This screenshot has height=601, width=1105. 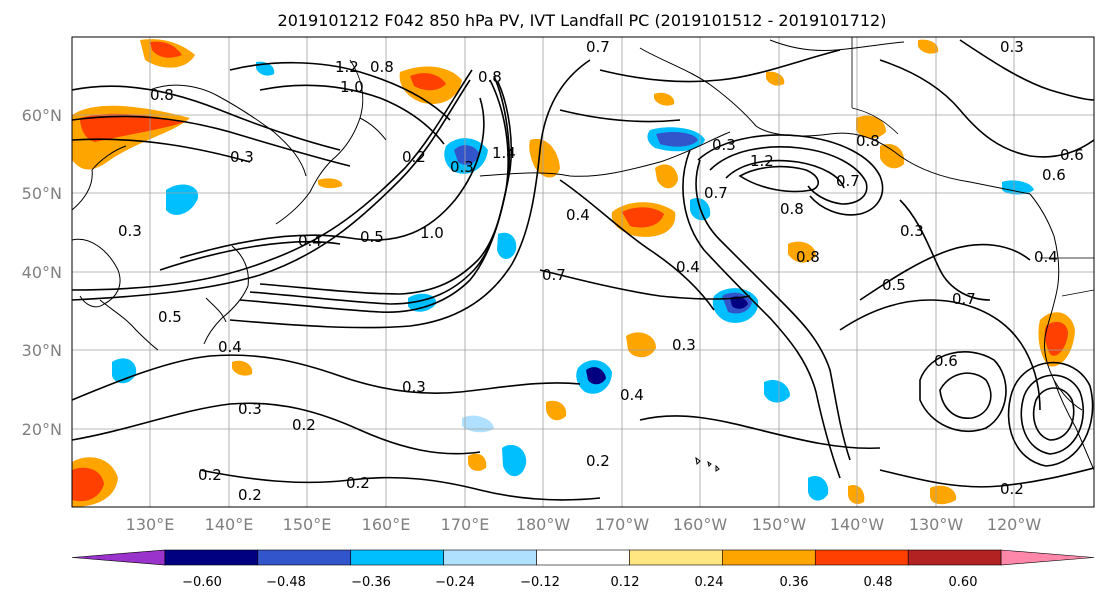 What do you see at coordinates (835, 117) in the screenshot?
I see `coastline-alaska` at bounding box center [835, 117].